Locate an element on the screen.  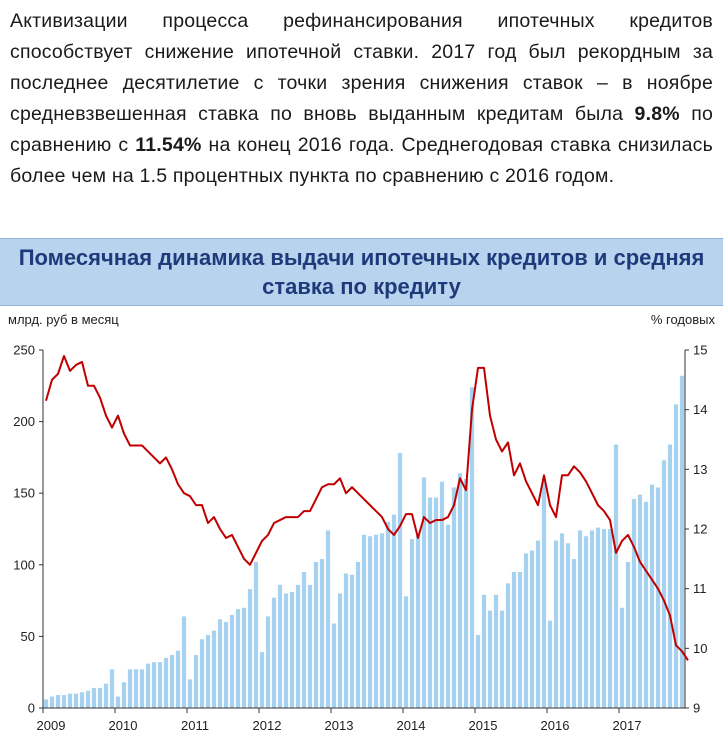
y-right-tick-label: 13 is located at coordinates (700, 469).